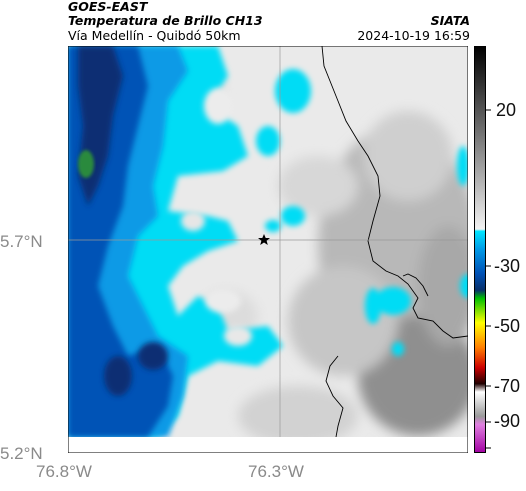 The image size is (526, 491). What do you see at coordinates (276, 471) in the screenshot?
I see `x-tick-76p3: 76.3°W` at bounding box center [276, 471].